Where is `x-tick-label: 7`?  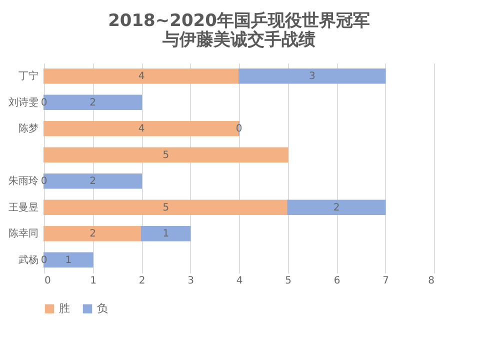
x-tick-label: 7 is located at coordinates (385, 281).